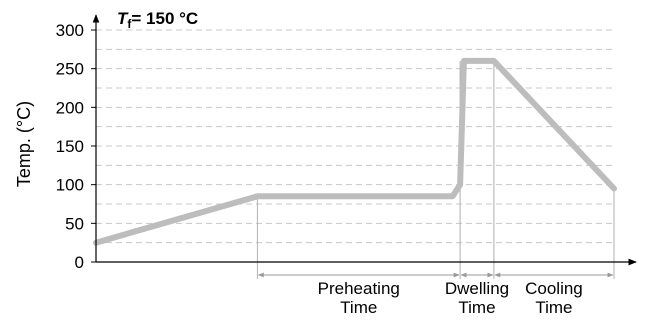  I want to click on y-tick-label-50: 50, so click(74, 223).